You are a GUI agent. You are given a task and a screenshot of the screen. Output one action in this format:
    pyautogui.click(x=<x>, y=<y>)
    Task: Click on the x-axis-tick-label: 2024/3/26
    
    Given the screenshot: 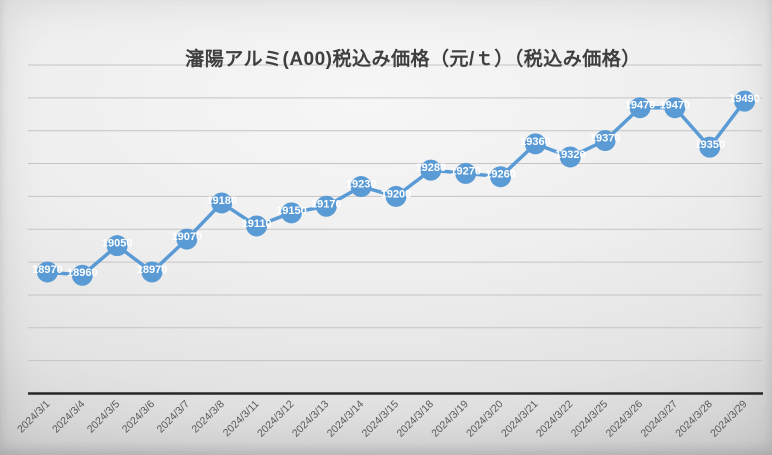 What is the action you would take?
    pyautogui.click(x=625, y=419)
    